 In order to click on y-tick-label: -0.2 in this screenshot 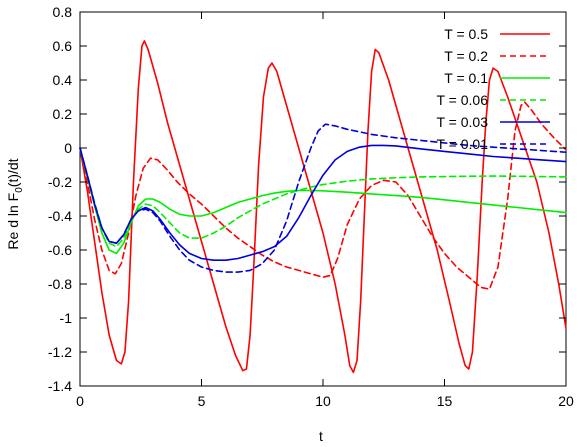, I will do `click(60, 182)`.